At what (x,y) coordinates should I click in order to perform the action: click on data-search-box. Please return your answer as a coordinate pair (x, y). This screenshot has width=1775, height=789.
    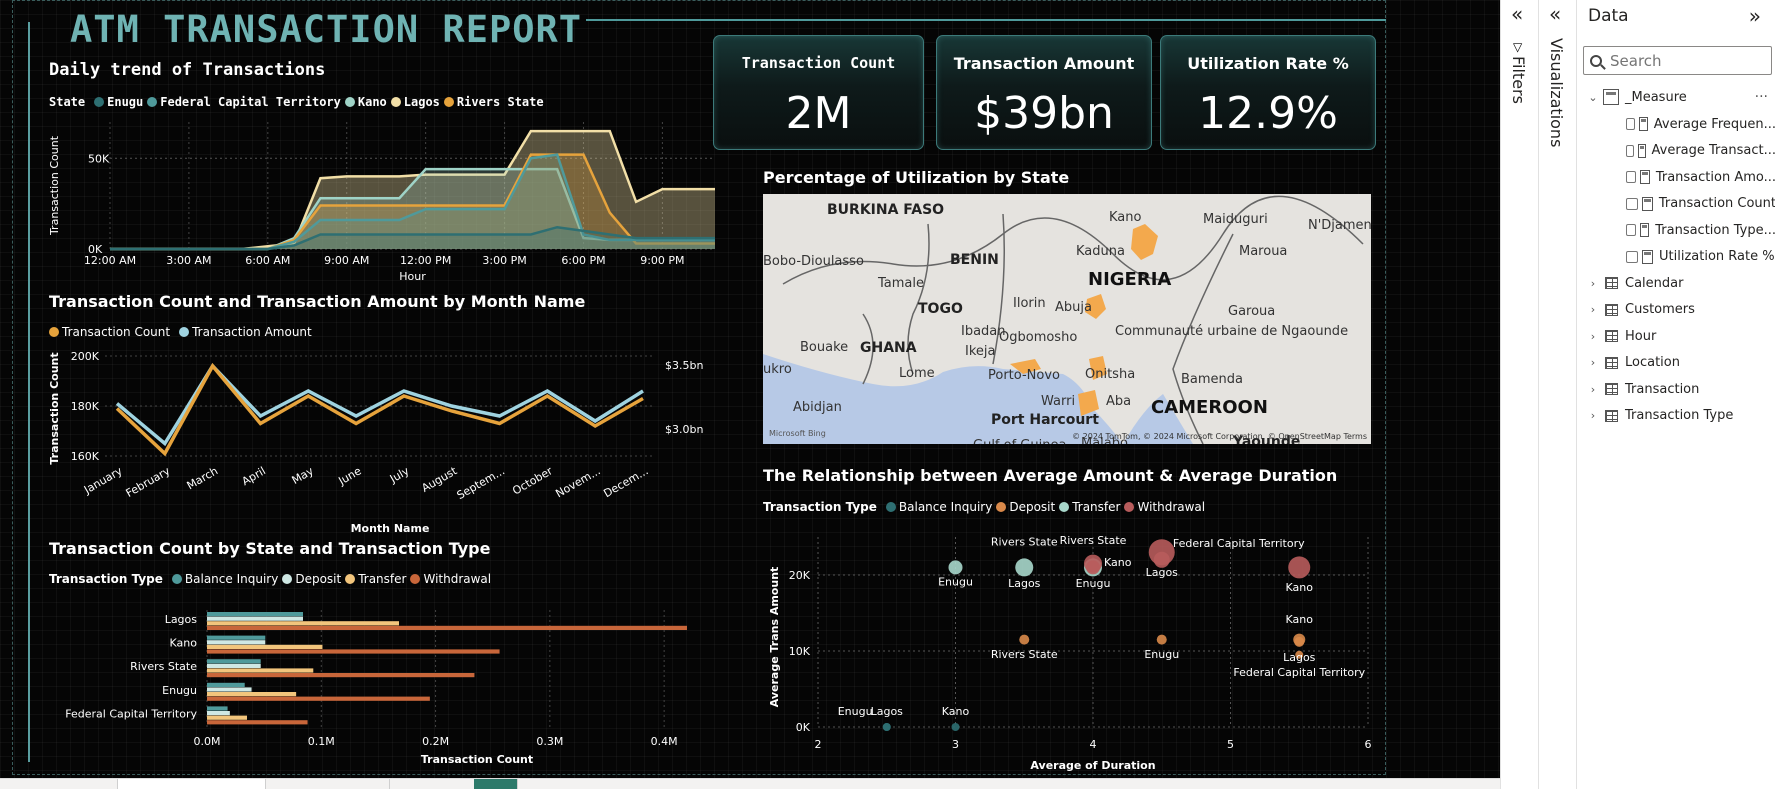
    Looking at the image, I should click on (1677, 60).